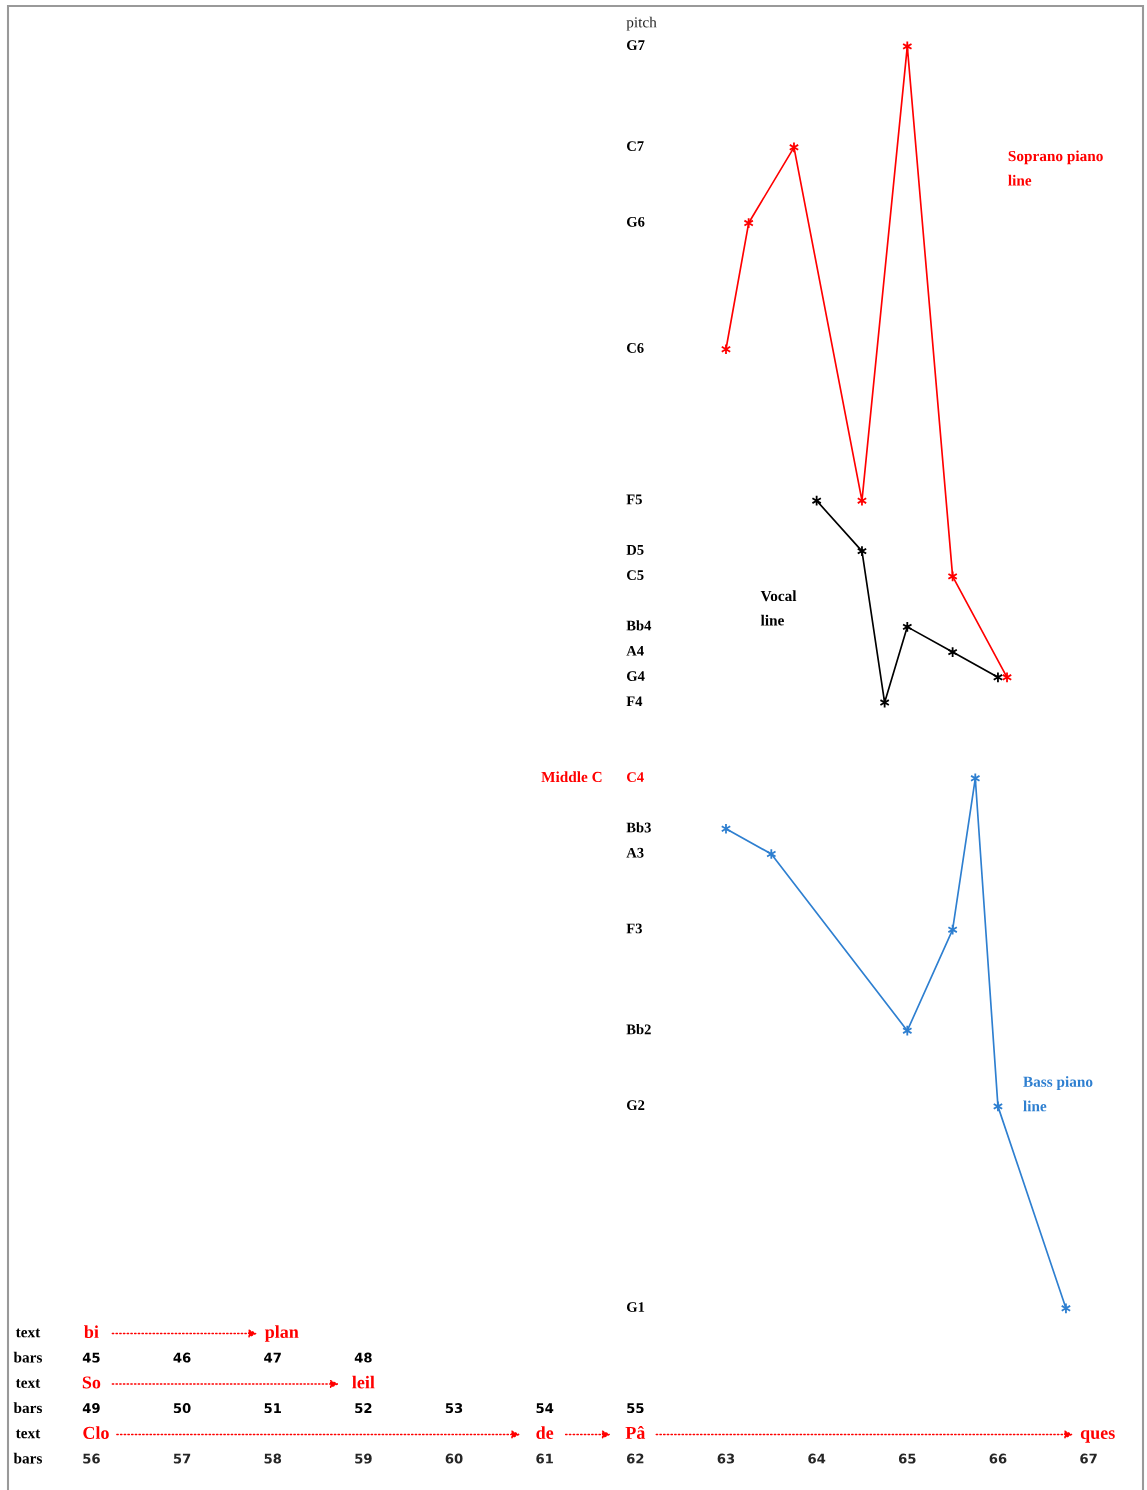 Image resolution: width=1147 pixels, height=1490 pixels. I want to click on x-tick-label: 65, so click(907, 1458).